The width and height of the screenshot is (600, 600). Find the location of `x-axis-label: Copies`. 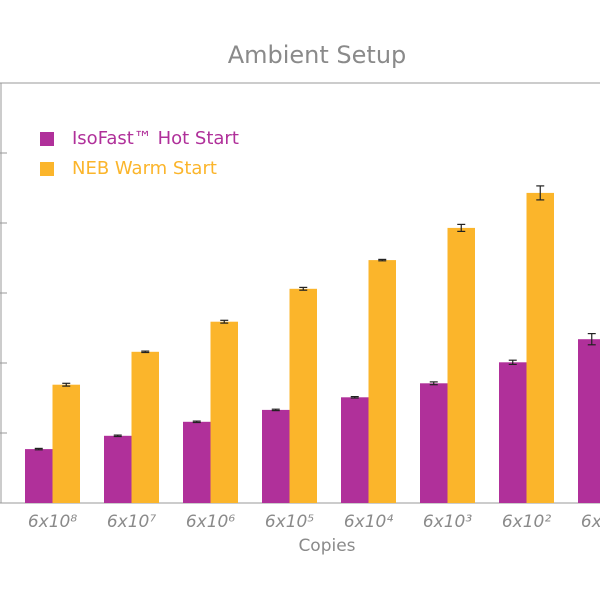

x-axis-label: Copies is located at coordinates (326, 546).